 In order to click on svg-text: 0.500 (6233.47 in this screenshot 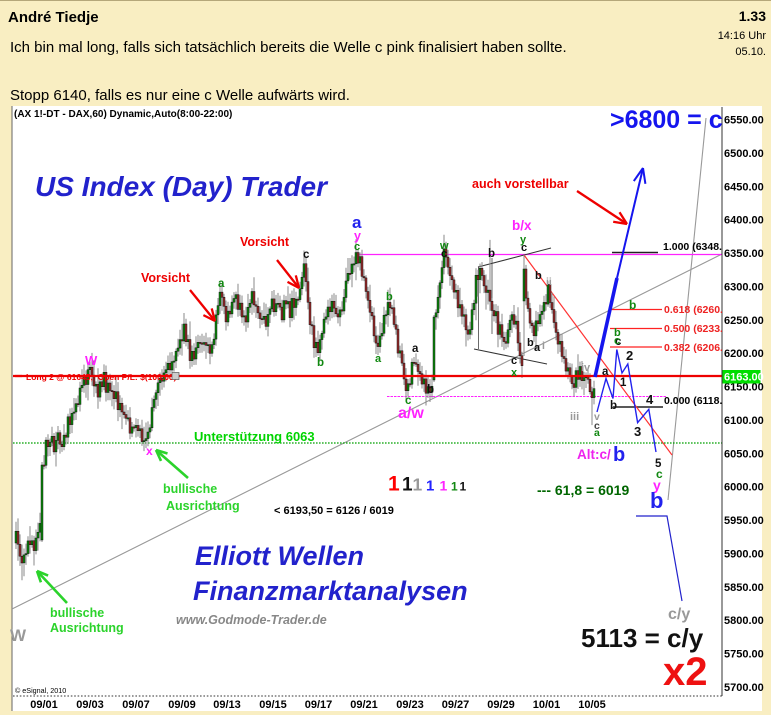, I will do `click(699, 329)`.